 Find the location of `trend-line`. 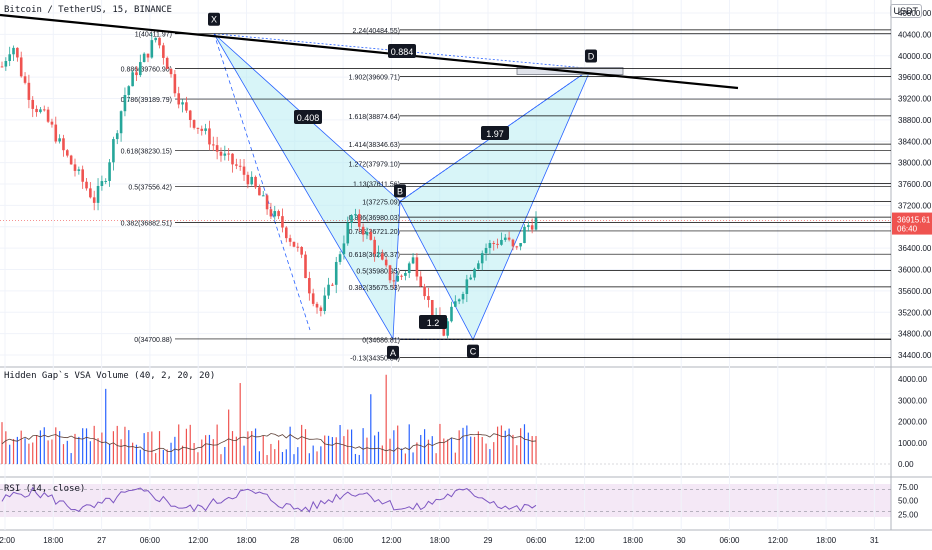

trend-line is located at coordinates (369, 51).